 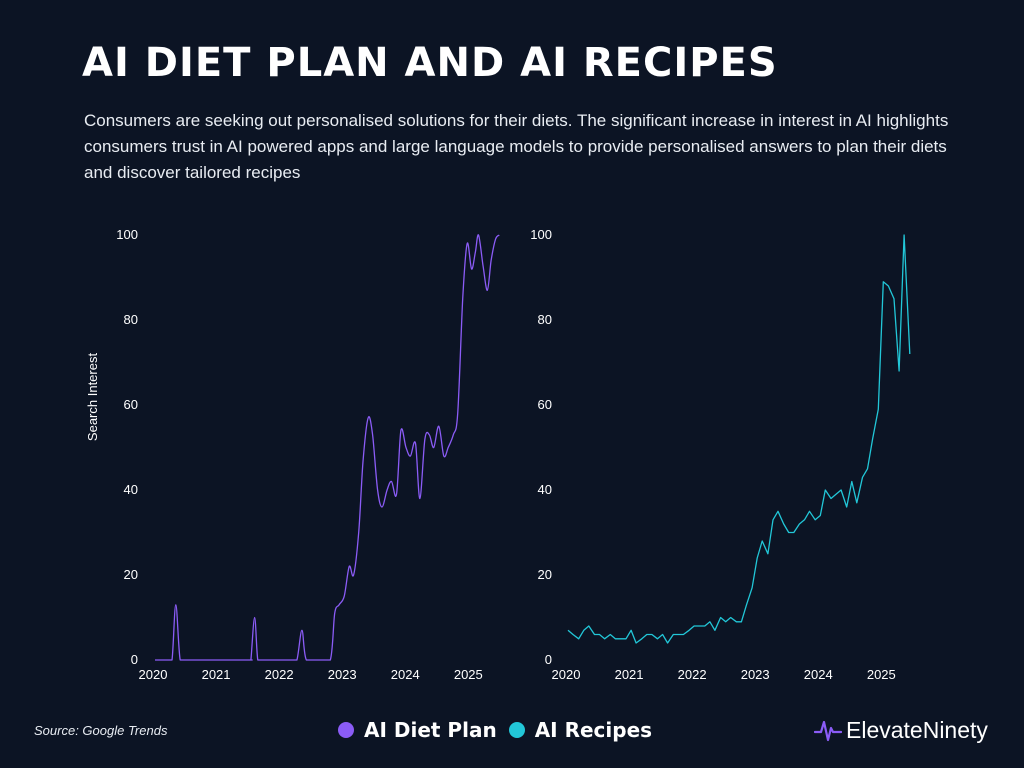 I want to click on page-title: AI DIET PLAN AND AI RECIPES, so click(x=430, y=63).